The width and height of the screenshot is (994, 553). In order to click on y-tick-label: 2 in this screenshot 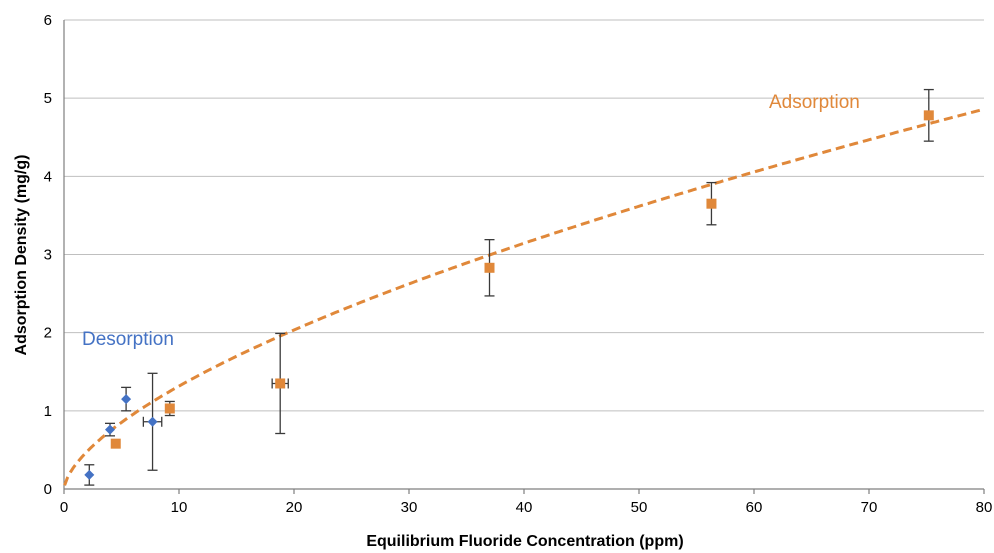, I will do `click(48, 333)`.